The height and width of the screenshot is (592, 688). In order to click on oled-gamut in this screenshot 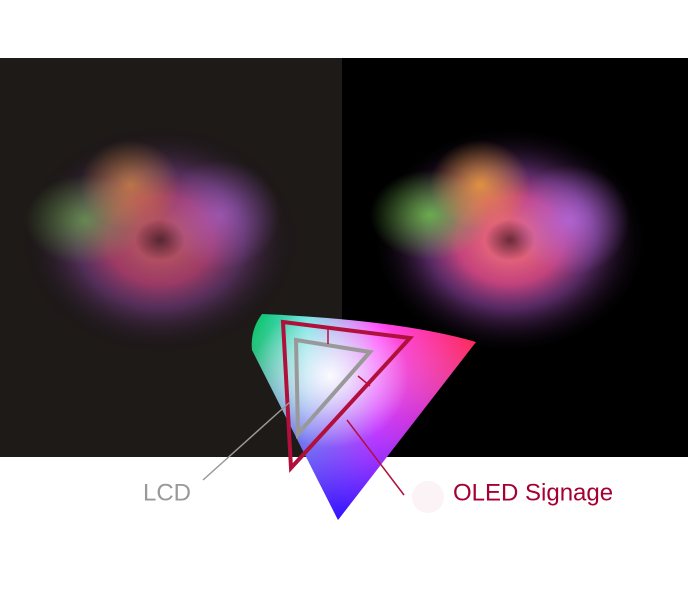, I will do `click(347, 396)`.